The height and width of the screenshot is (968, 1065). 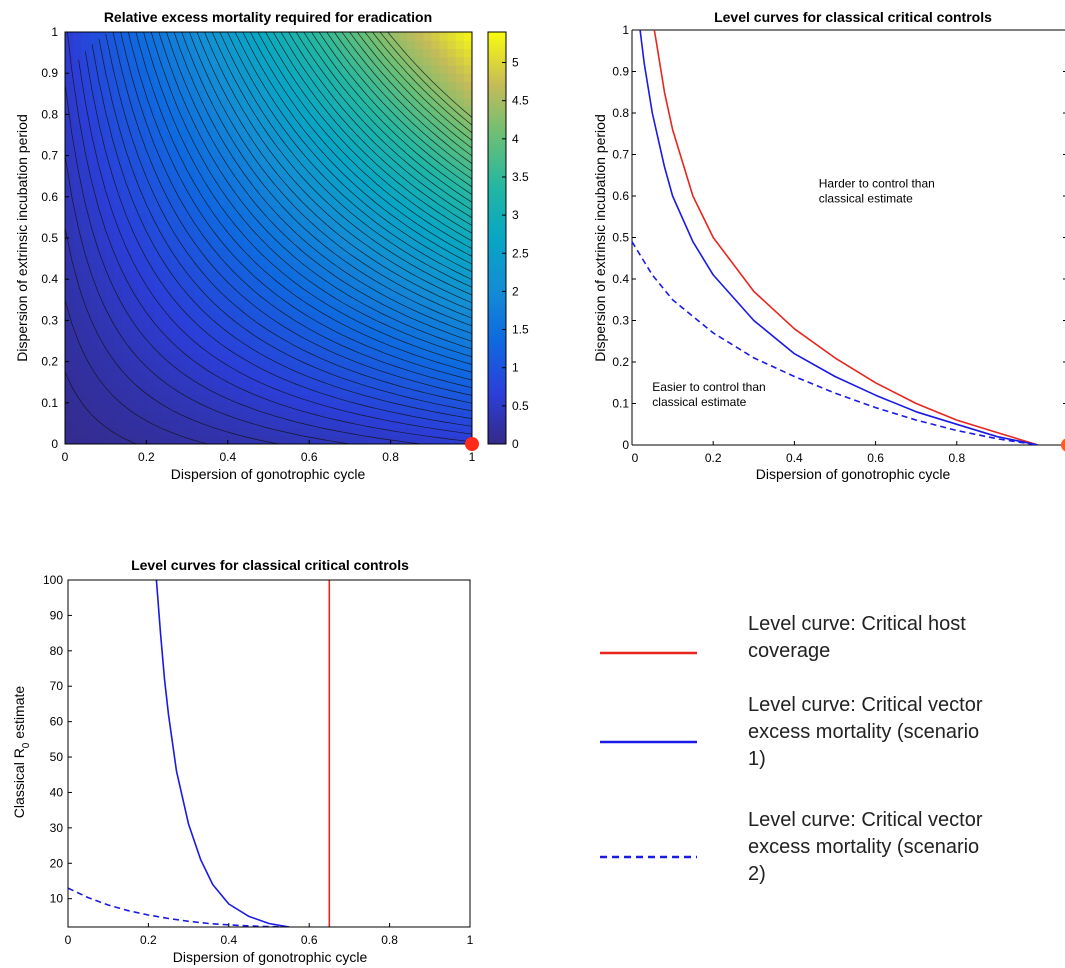 I want to click on colorbar-tick-label: 5, so click(x=515, y=63).